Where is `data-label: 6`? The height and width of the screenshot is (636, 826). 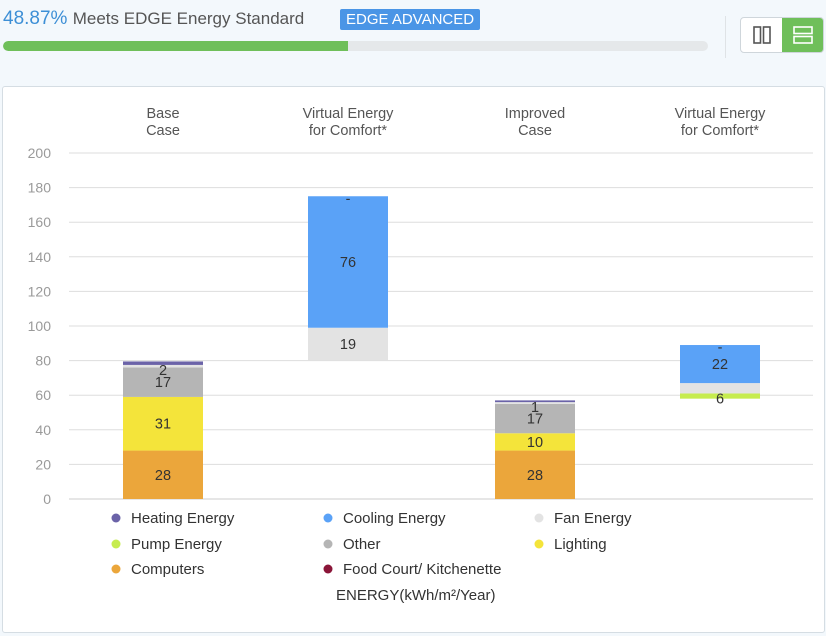 data-label: 6 is located at coordinates (720, 399).